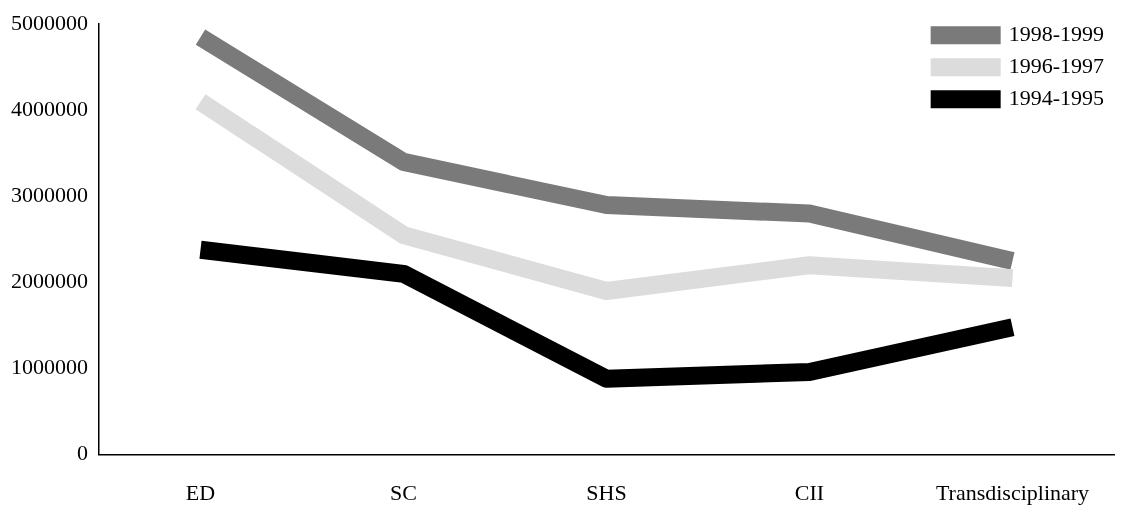 The image size is (1132, 531). Describe the element at coordinates (49, 367) in the screenshot. I see `y-tick-label: 1000000` at that location.